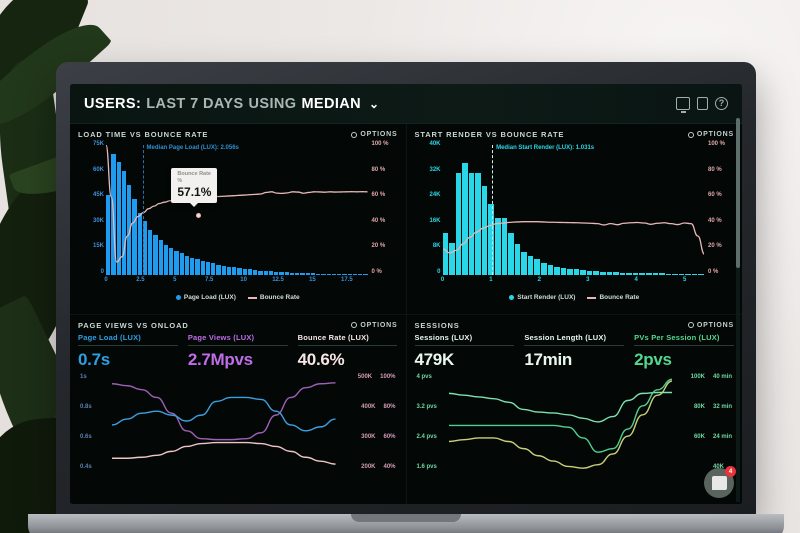  Describe the element at coordinates (374, 103) in the screenshot. I see `chevron-down-icon: ⌄` at that location.